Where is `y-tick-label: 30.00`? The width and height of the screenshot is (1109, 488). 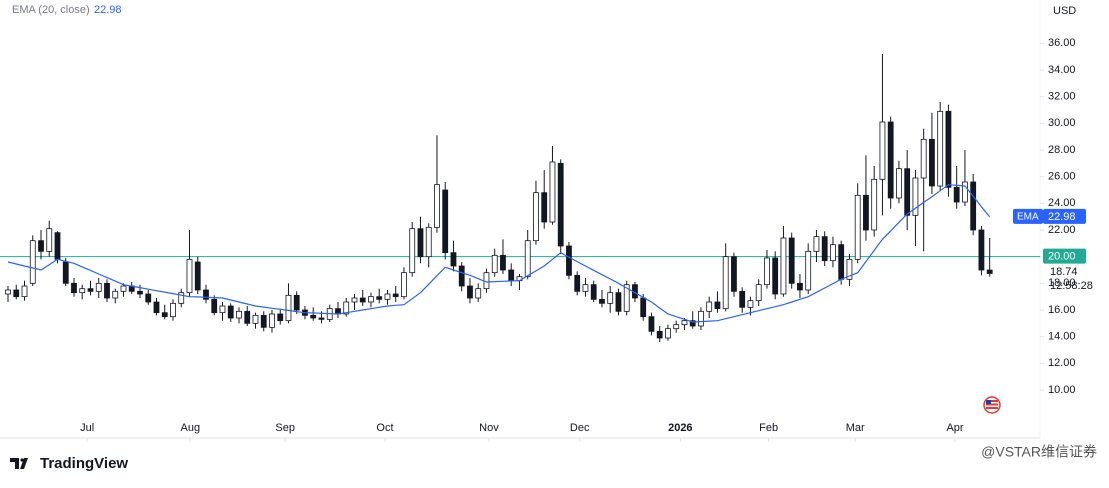 y-tick-label: 30.00 is located at coordinates (1062, 123).